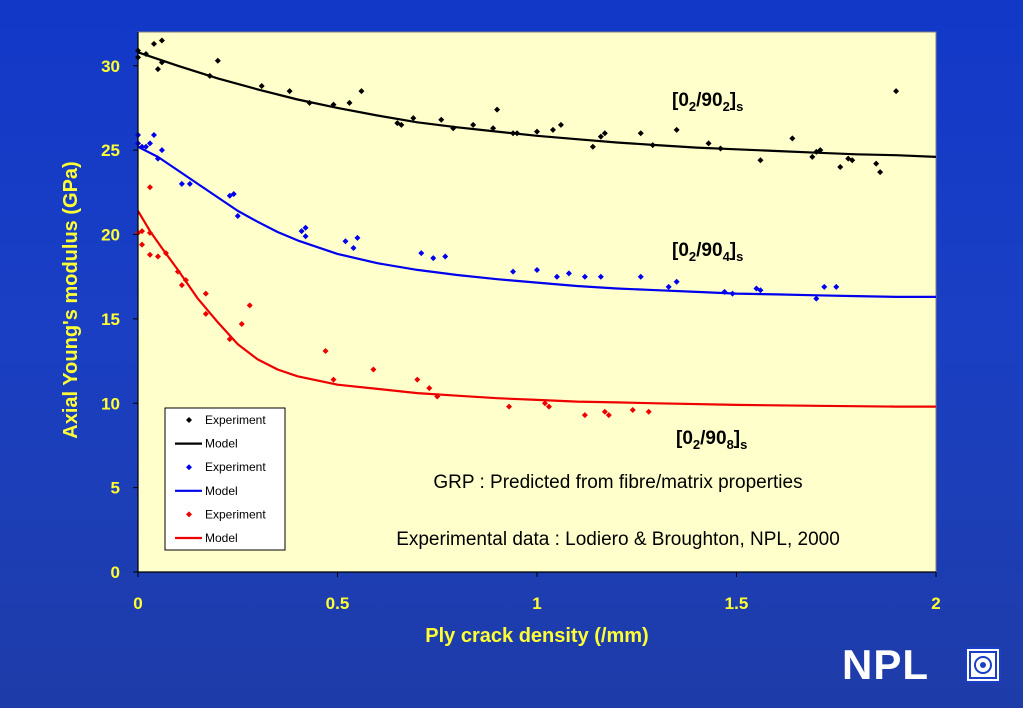 The width and height of the screenshot is (1023, 708). I want to click on x-tick-label: 2, so click(935, 603).